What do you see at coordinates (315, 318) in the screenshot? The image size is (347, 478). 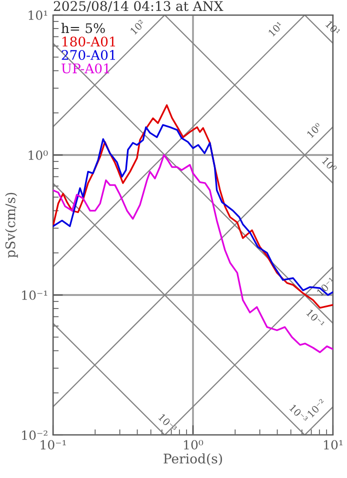 I see `annotation: 10⁻¹` at bounding box center [315, 318].